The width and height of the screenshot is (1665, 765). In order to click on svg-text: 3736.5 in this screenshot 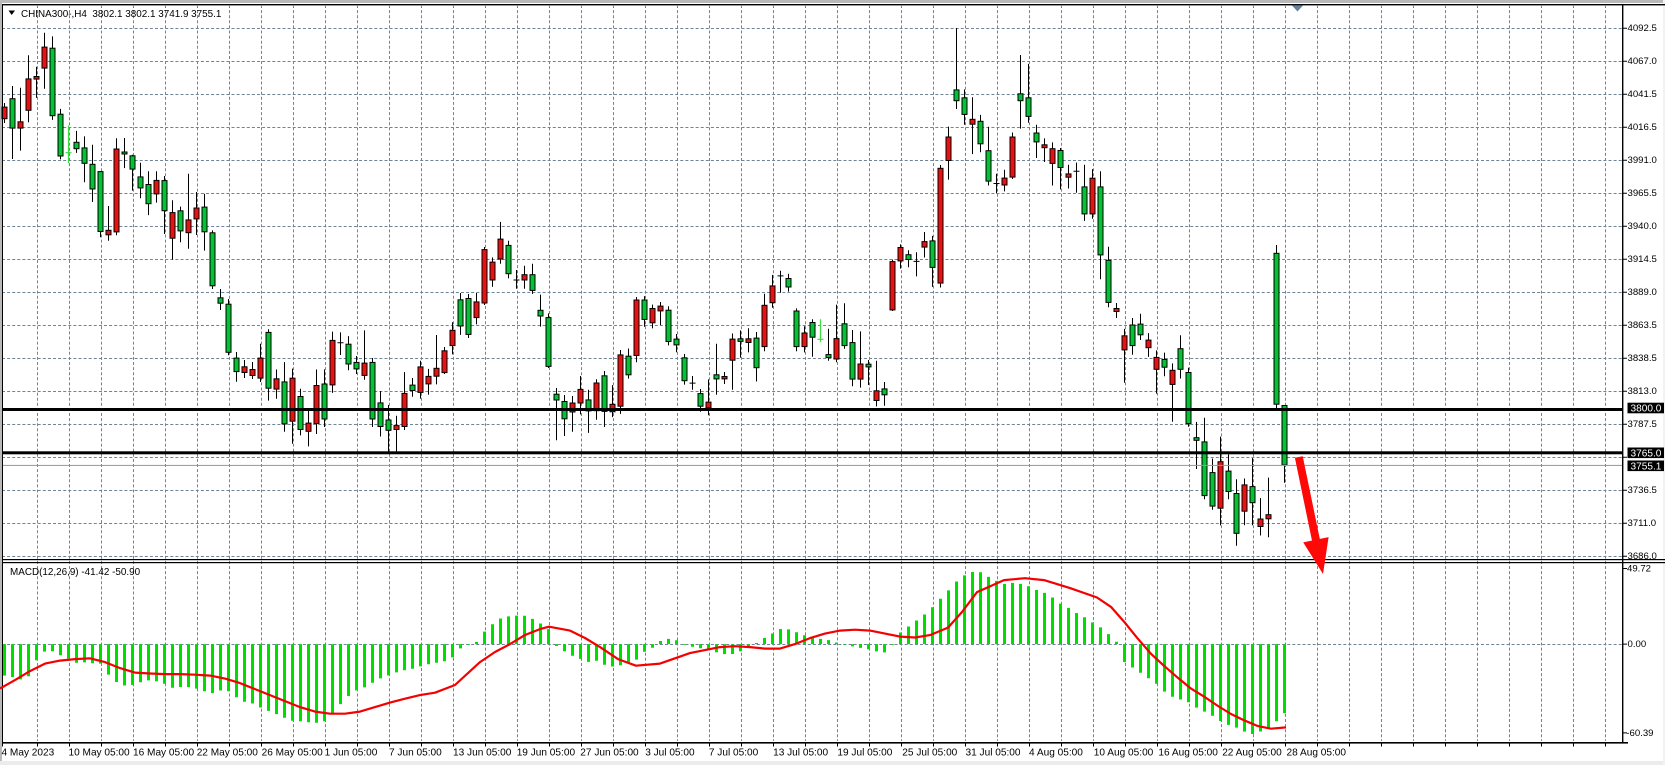, I will do `click(1642, 490)`.